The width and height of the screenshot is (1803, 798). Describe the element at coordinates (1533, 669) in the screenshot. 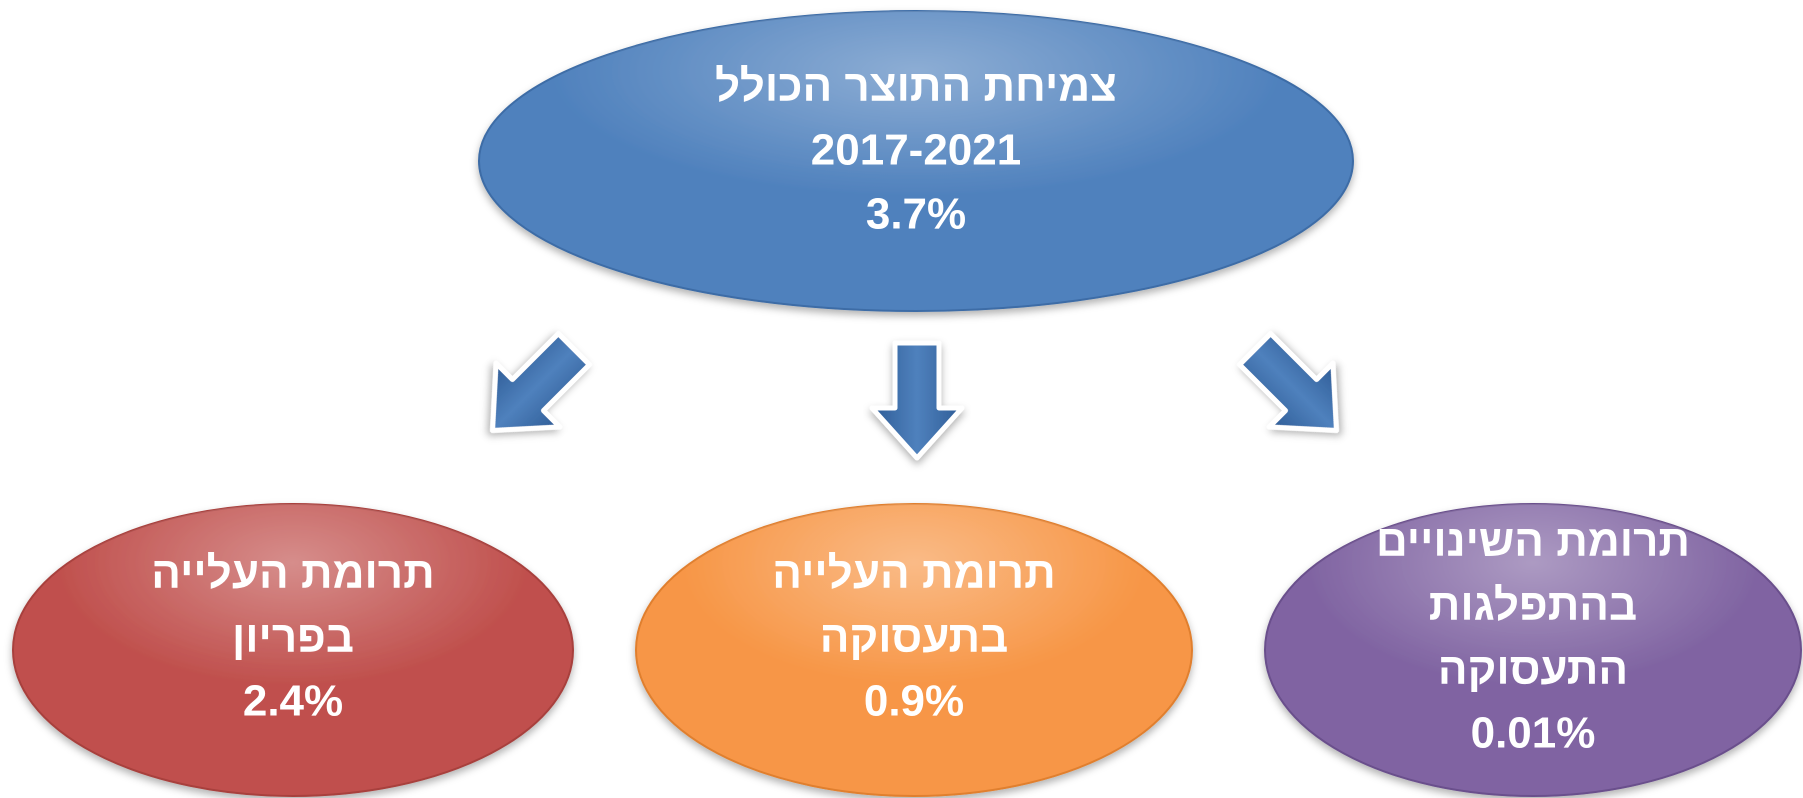

I see `node-label: התעסוקה` at that location.